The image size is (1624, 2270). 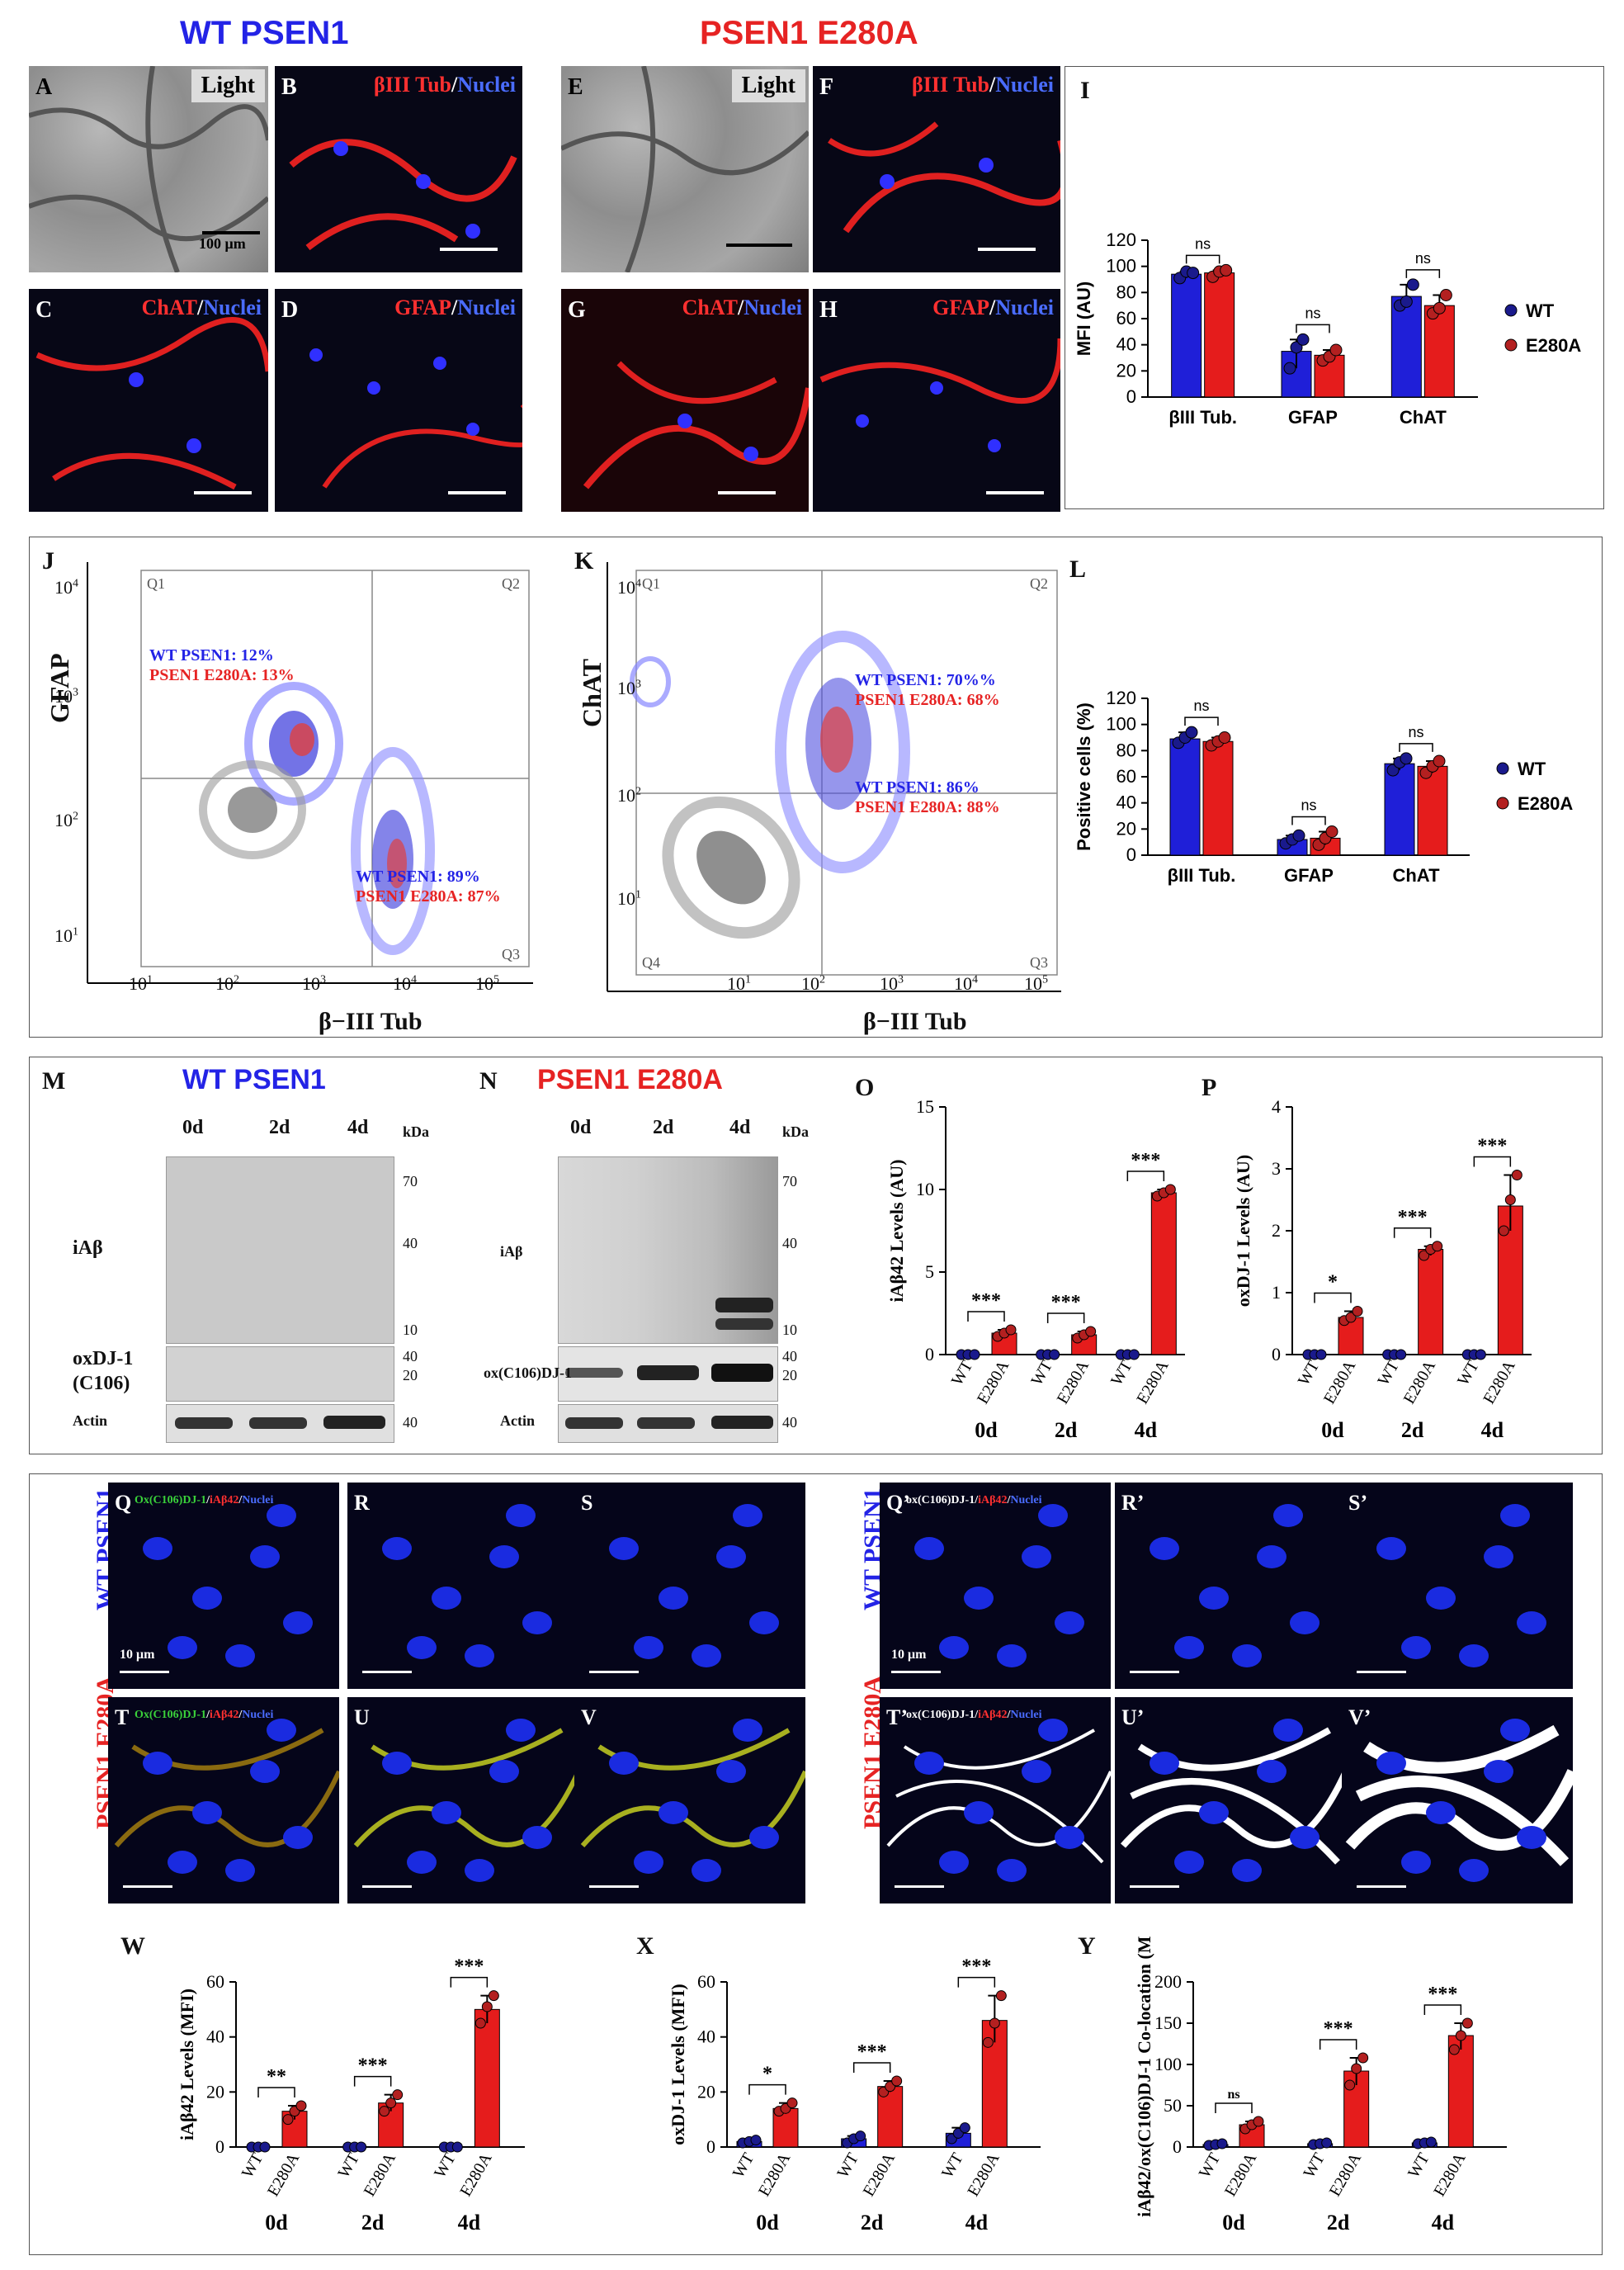 What do you see at coordinates (44, 87) in the screenshot?
I see `panel-letter-a: A` at bounding box center [44, 87].